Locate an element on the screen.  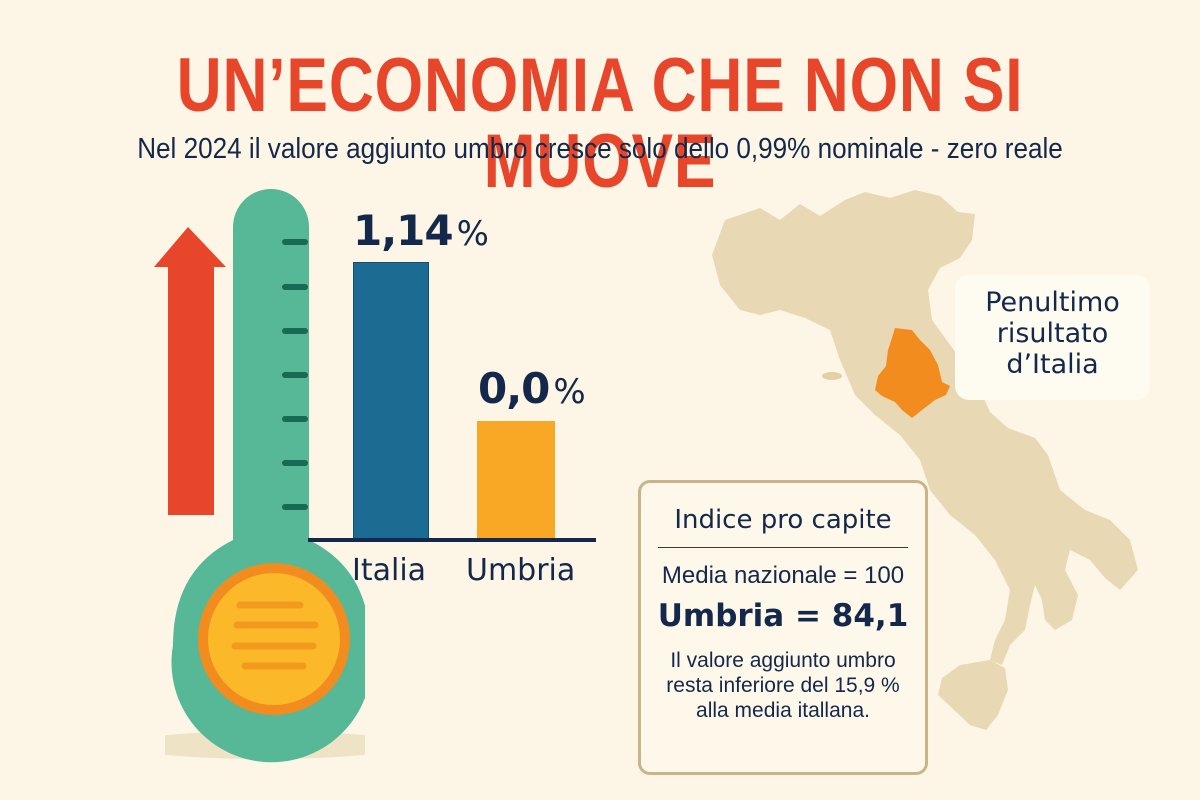
callout-line-2: risultato is located at coordinates (1052, 333).